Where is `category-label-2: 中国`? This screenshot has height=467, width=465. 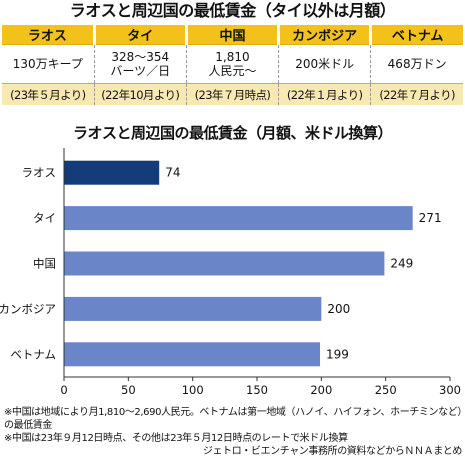 category-label-2: 中国 is located at coordinates (44, 264).